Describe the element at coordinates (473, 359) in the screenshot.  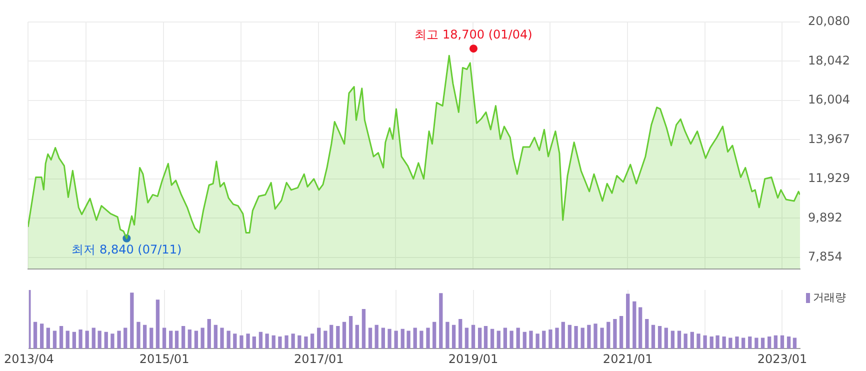
I see `x-tick-label: 2019/01` at that location.